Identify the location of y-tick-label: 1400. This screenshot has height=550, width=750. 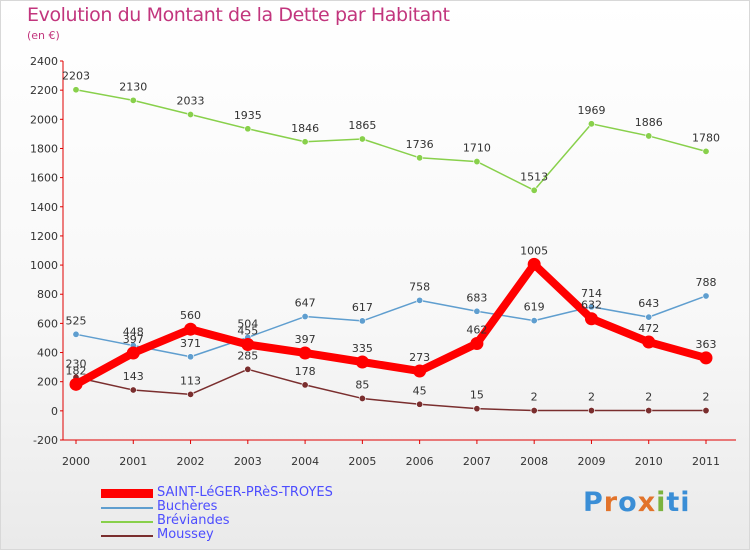
(44, 207).